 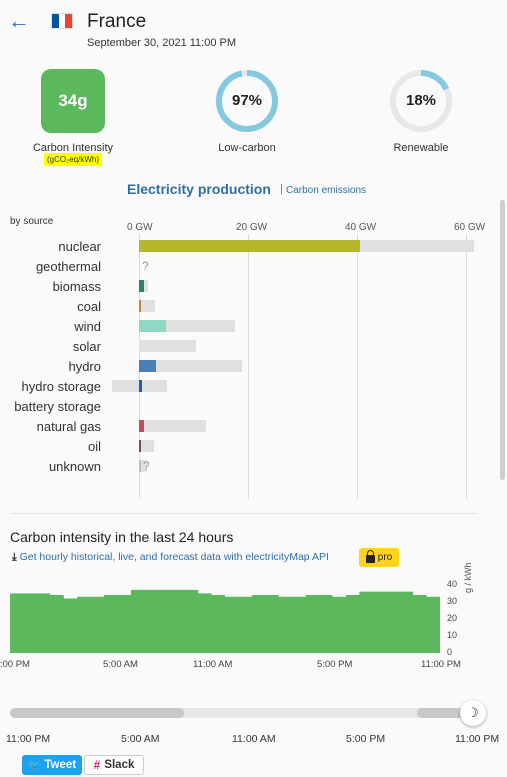 What do you see at coordinates (79, 246) in the screenshot?
I see `source-label: nuclear` at bounding box center [79, 246].